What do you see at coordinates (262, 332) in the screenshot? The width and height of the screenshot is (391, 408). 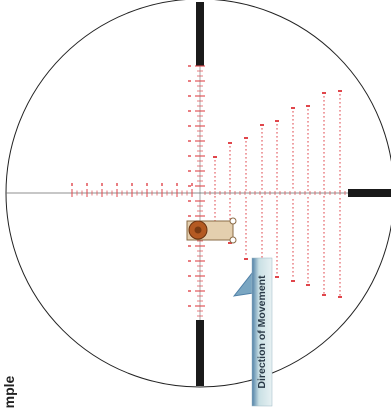 I see `direction-label: Direction of Movement` at bounding box center [262, 332].